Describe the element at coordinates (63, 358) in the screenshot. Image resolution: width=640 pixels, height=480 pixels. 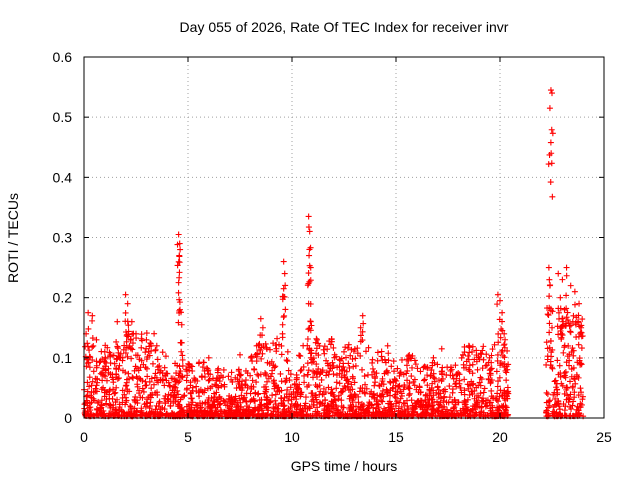
I see `y-tick-label: 0.1` at that location.